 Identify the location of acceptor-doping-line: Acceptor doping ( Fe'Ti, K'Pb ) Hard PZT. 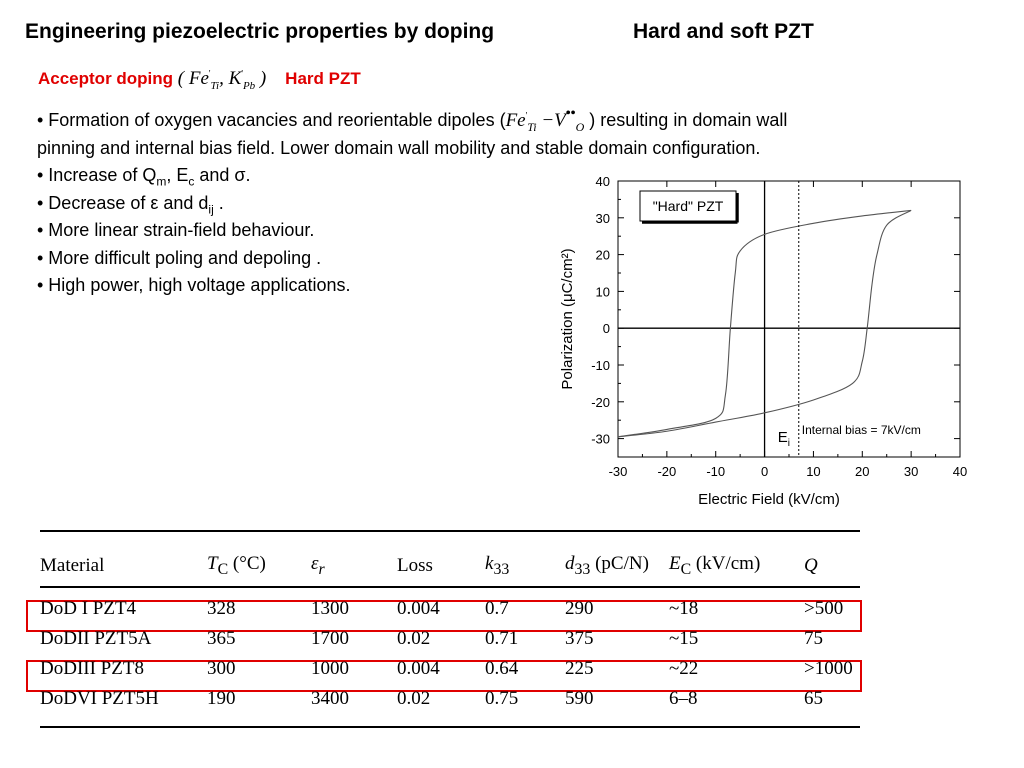
(199, 80).